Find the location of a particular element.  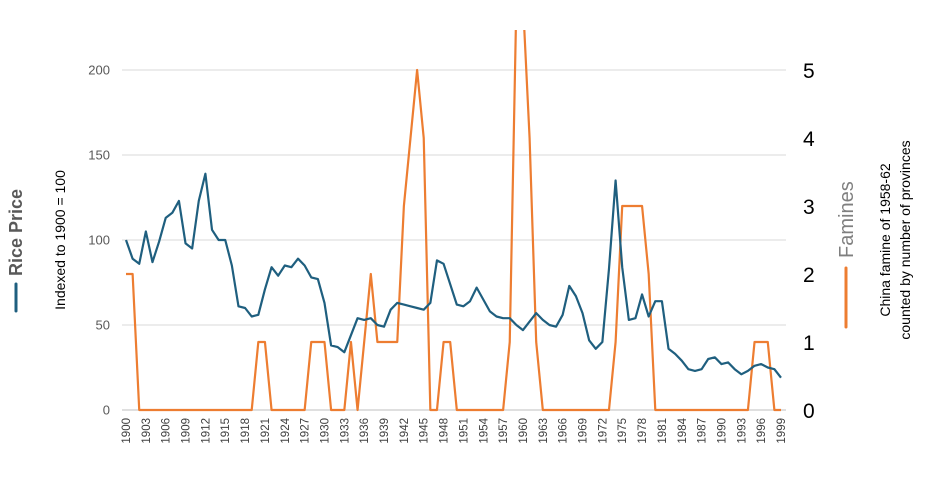

x-tick-label: 1924 is located at coordinates (286, 430).